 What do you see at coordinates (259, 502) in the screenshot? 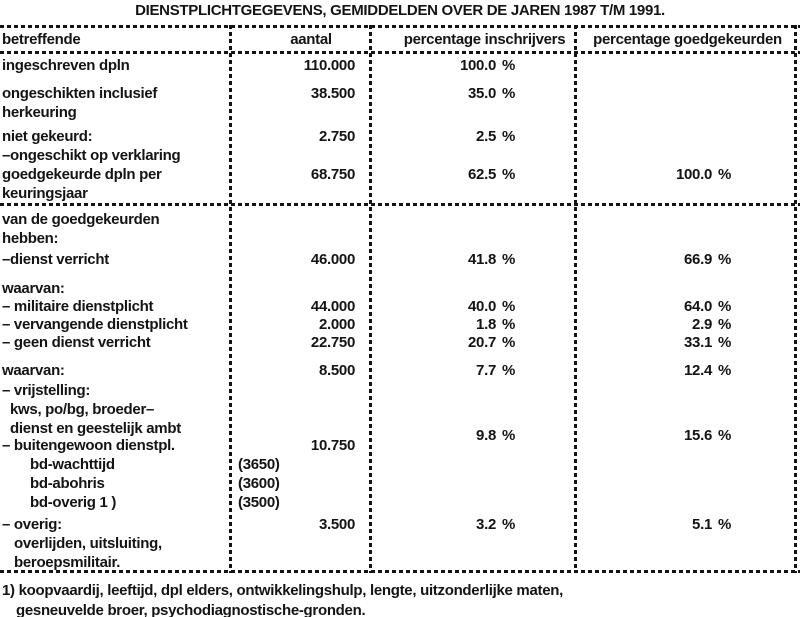
I see `cell-aantal: (3500)` at bounding box center [259, 502].